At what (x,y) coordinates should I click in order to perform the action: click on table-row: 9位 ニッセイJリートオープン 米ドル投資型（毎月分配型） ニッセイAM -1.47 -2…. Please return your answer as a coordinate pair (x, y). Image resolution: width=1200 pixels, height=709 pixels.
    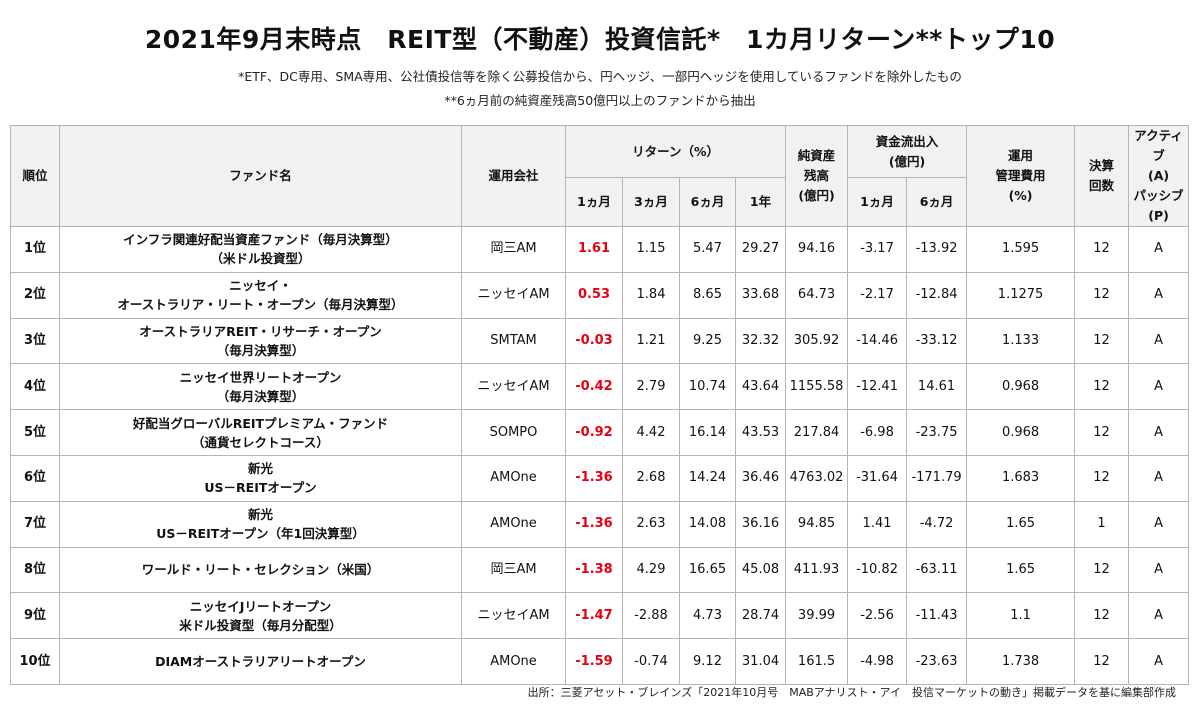
    Looking at the image, I should click on (600, 616).